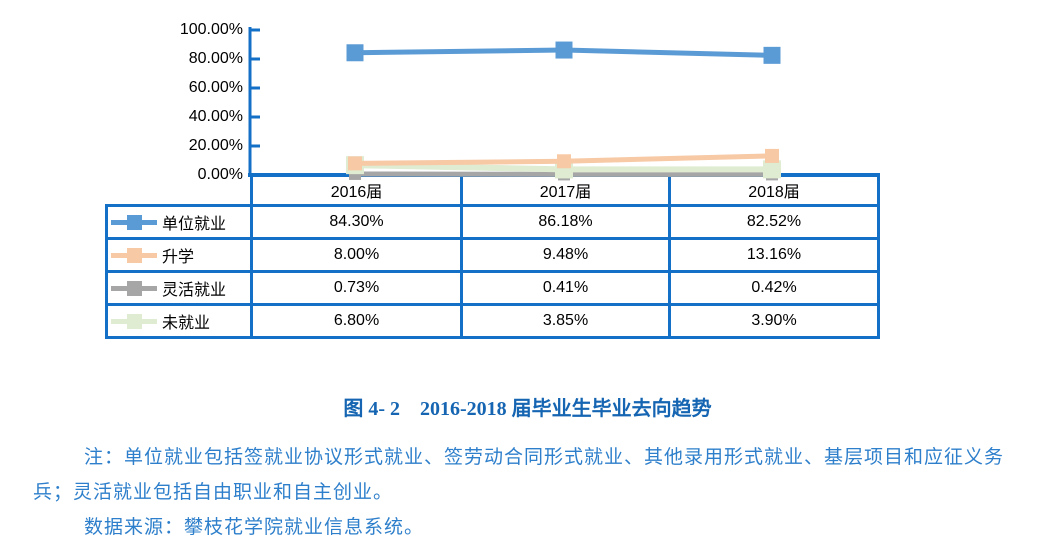 The height and width of the screenshot is (554, 1055). Describe the element at coordinates (215, 145) in the screenshot. I see `y-axis-label: 20.00%` at that location.